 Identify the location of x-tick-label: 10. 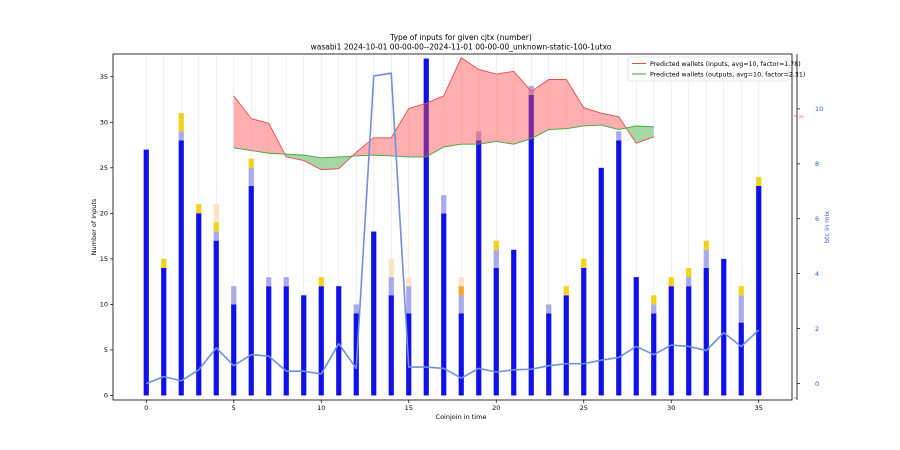
(321, 408).